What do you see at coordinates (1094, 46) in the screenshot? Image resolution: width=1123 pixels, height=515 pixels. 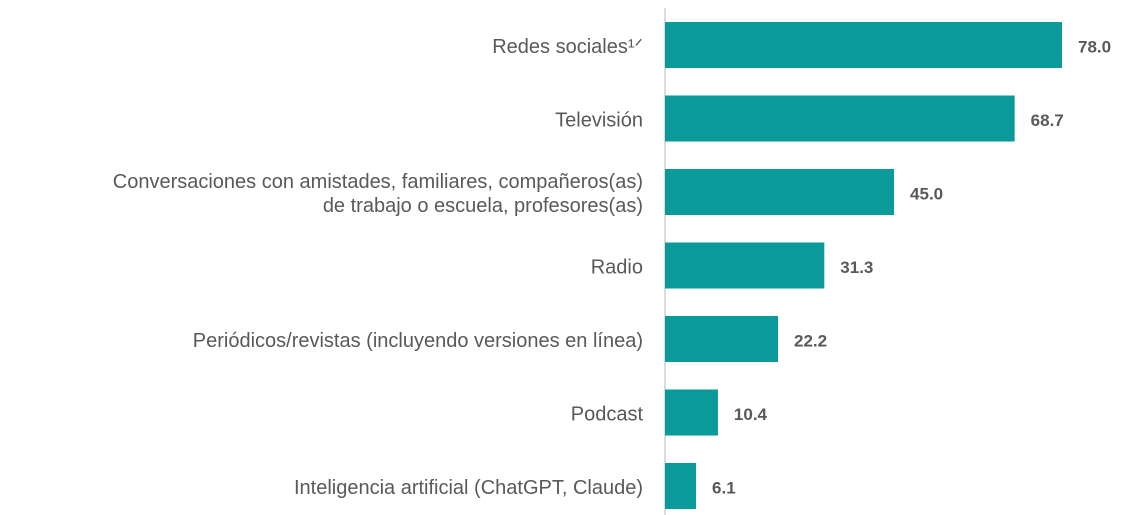 I see `value-label: 78.0` at bounding box center [1094, 46].